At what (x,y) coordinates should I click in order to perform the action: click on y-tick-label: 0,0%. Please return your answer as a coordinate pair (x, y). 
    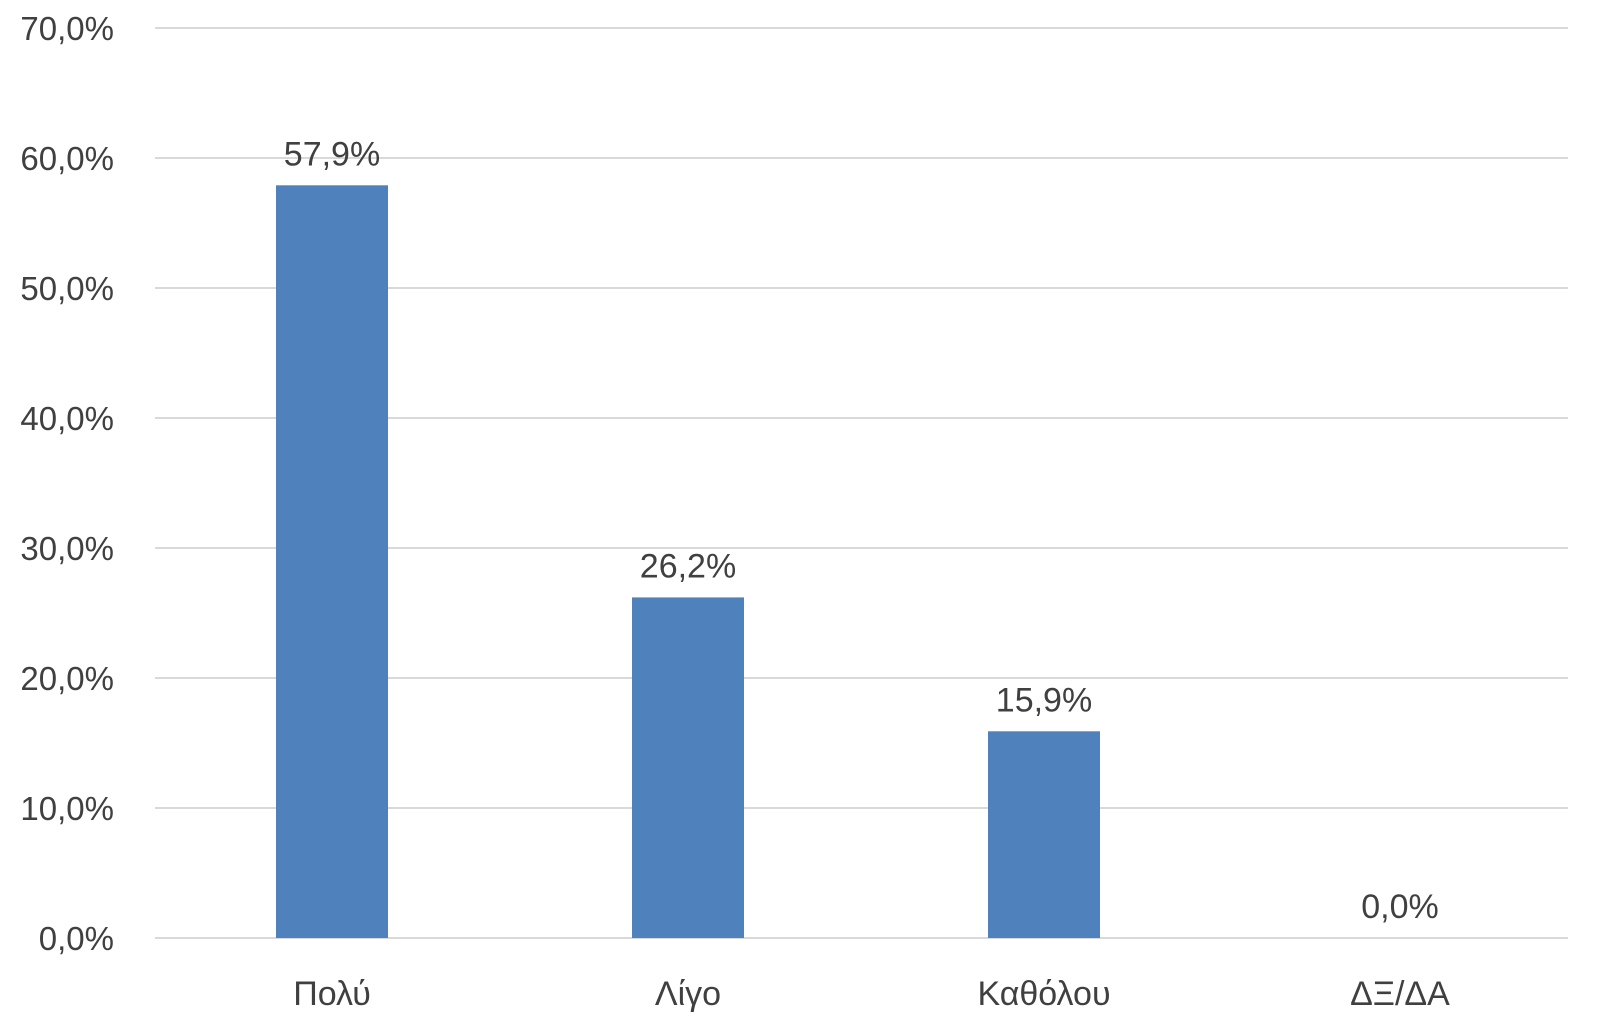
    Looking at the image, I should click on (76, 938).